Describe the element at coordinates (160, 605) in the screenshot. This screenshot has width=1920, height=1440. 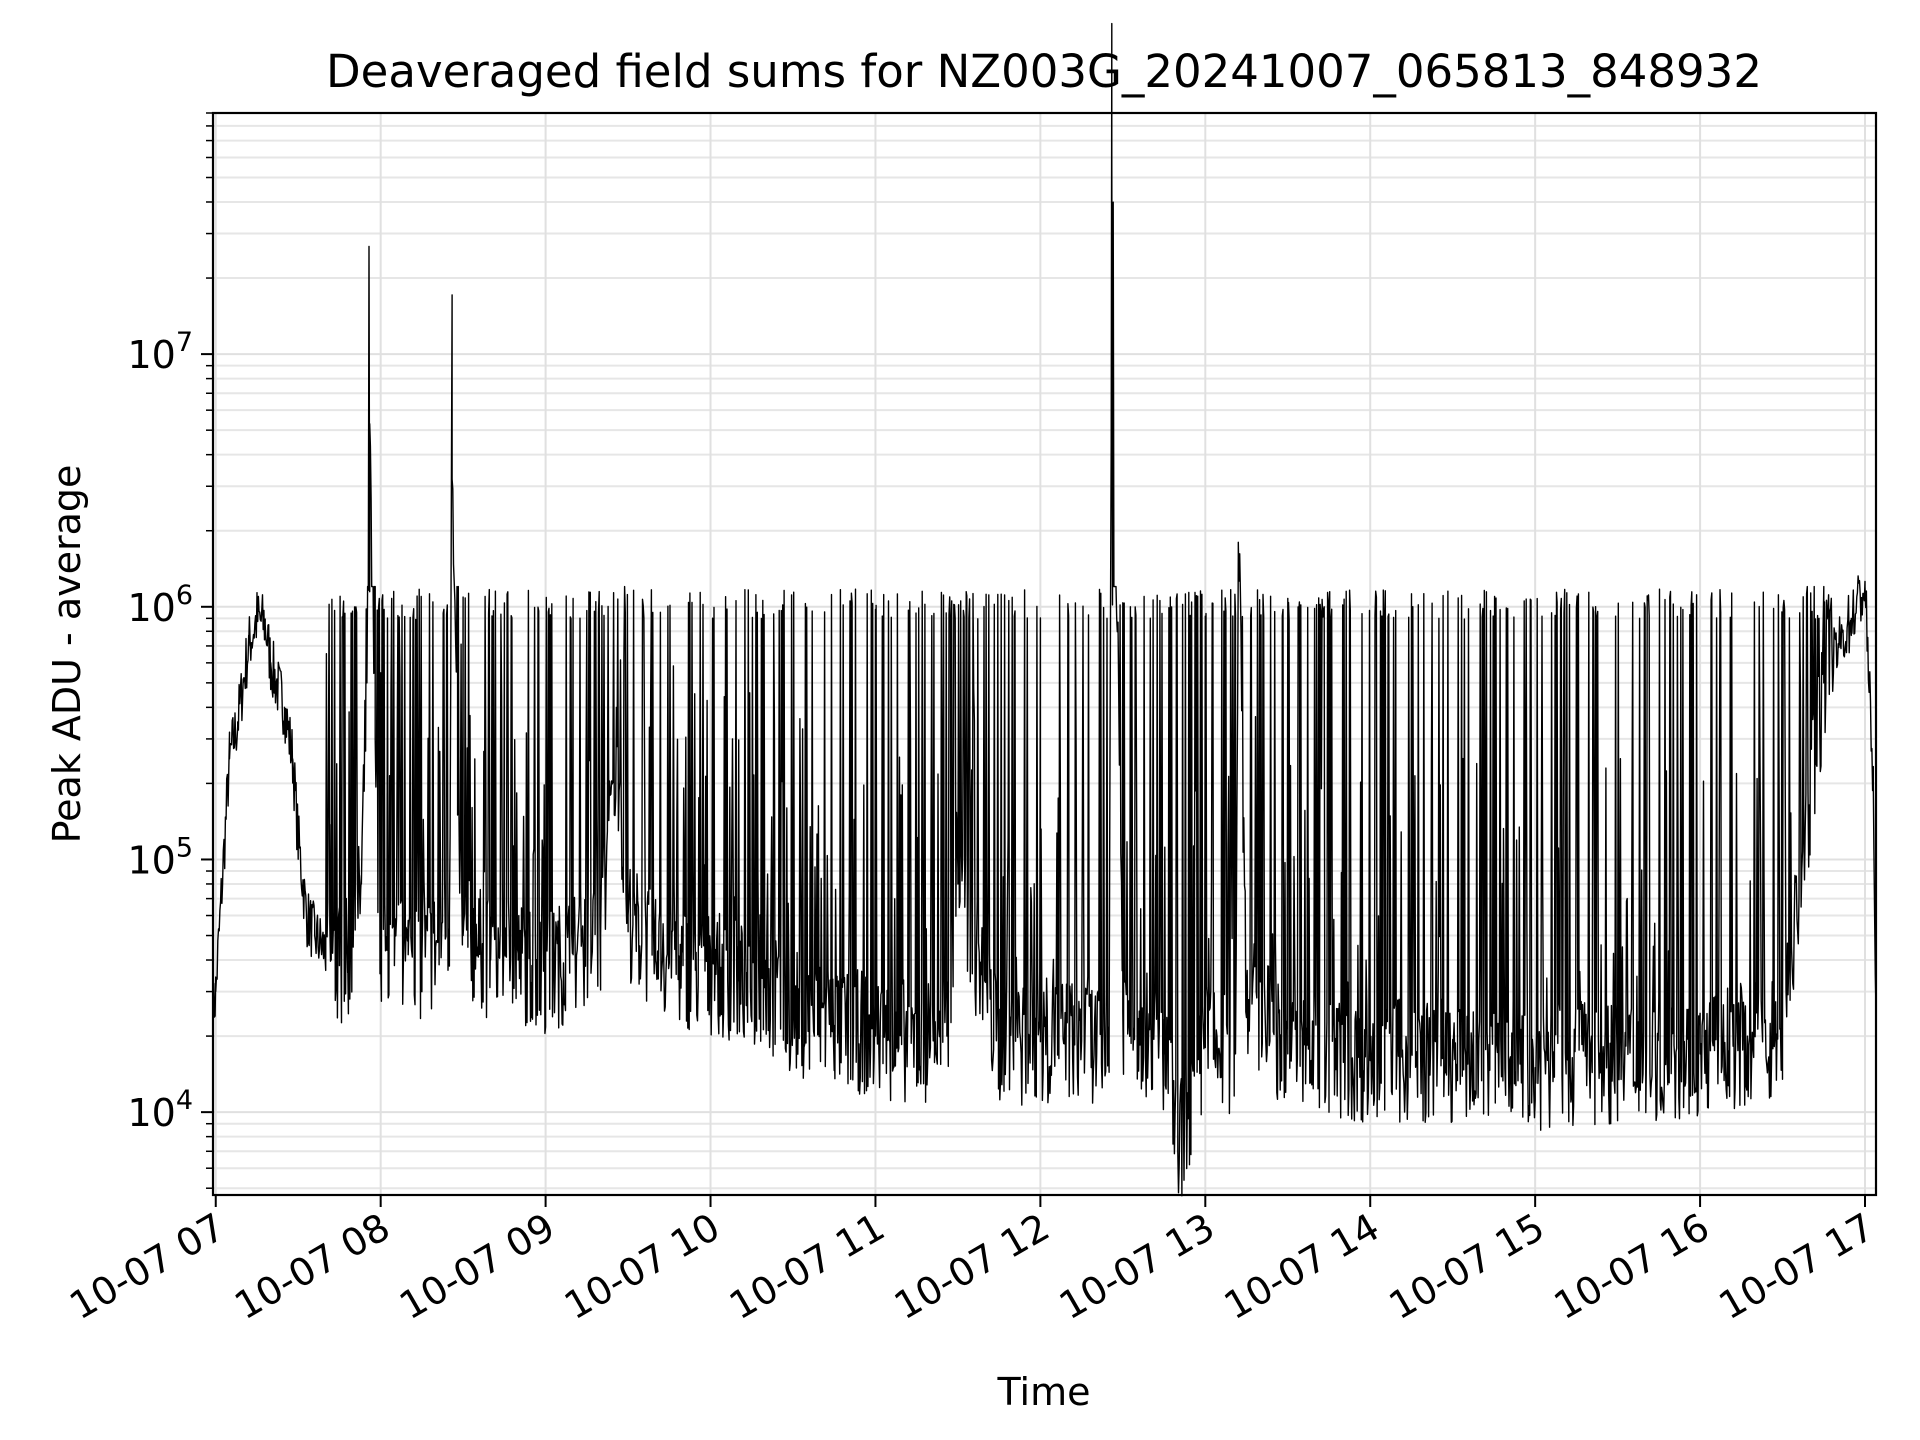
I see `y-tick-label: 106` at that location.